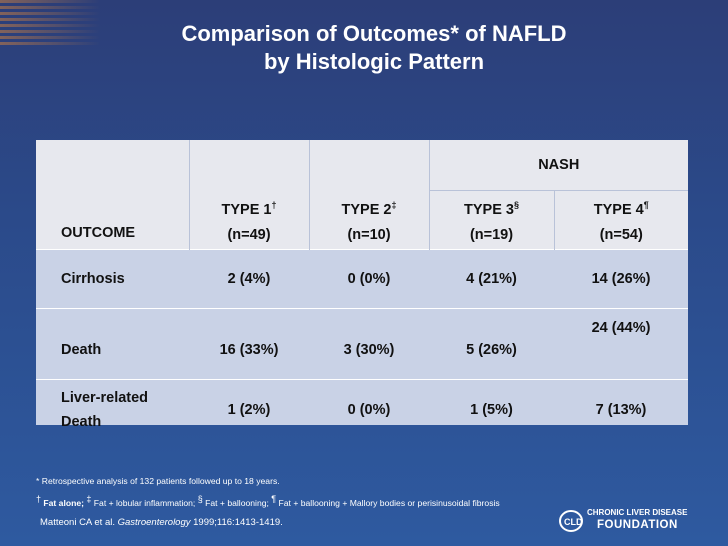 The image size is (728, 546). What do you see at coordinates (362, 165) in the screenshot?
I see `table-header-row-1: NASH` at bounding box center [362, 165].